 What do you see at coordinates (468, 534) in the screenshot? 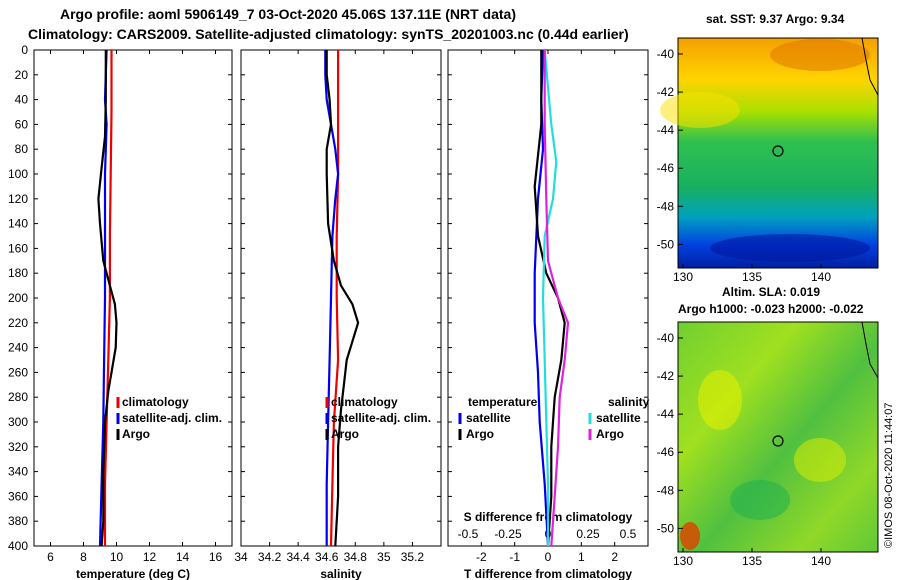
I see `top-tick-label: -0.5` at bounding box center [468, 534].